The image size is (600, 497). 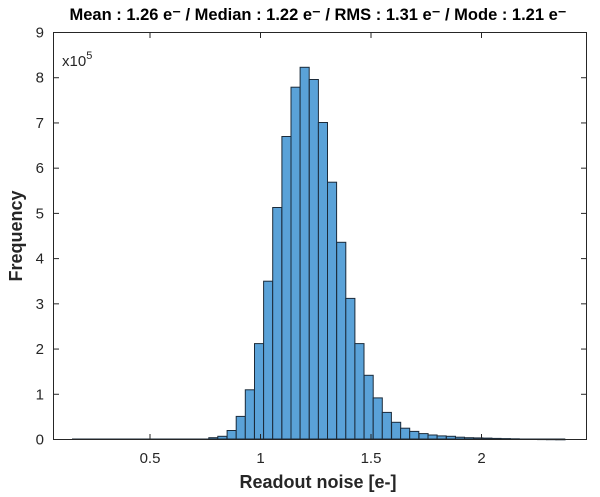 What do you see at coordinates (40, 394) in the screenshot?
I see `y-tick-label: 1` at bounding box center [40, 394].